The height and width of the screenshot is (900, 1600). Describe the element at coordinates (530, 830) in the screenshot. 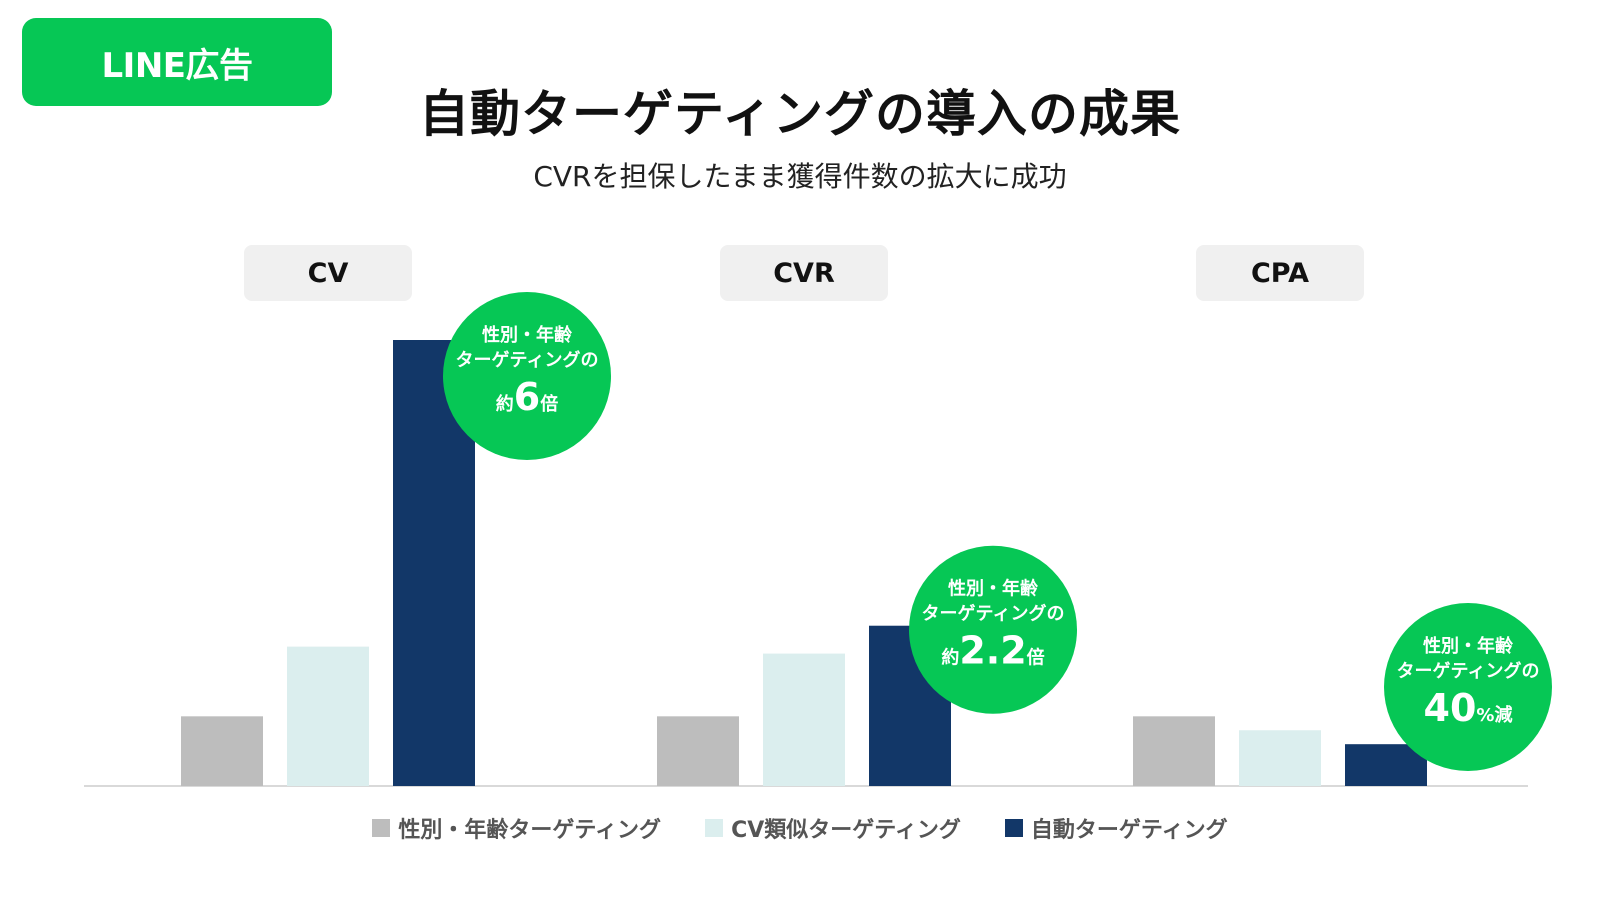

I see `legend-label: 性別・年齢ターゲティング` at that location.